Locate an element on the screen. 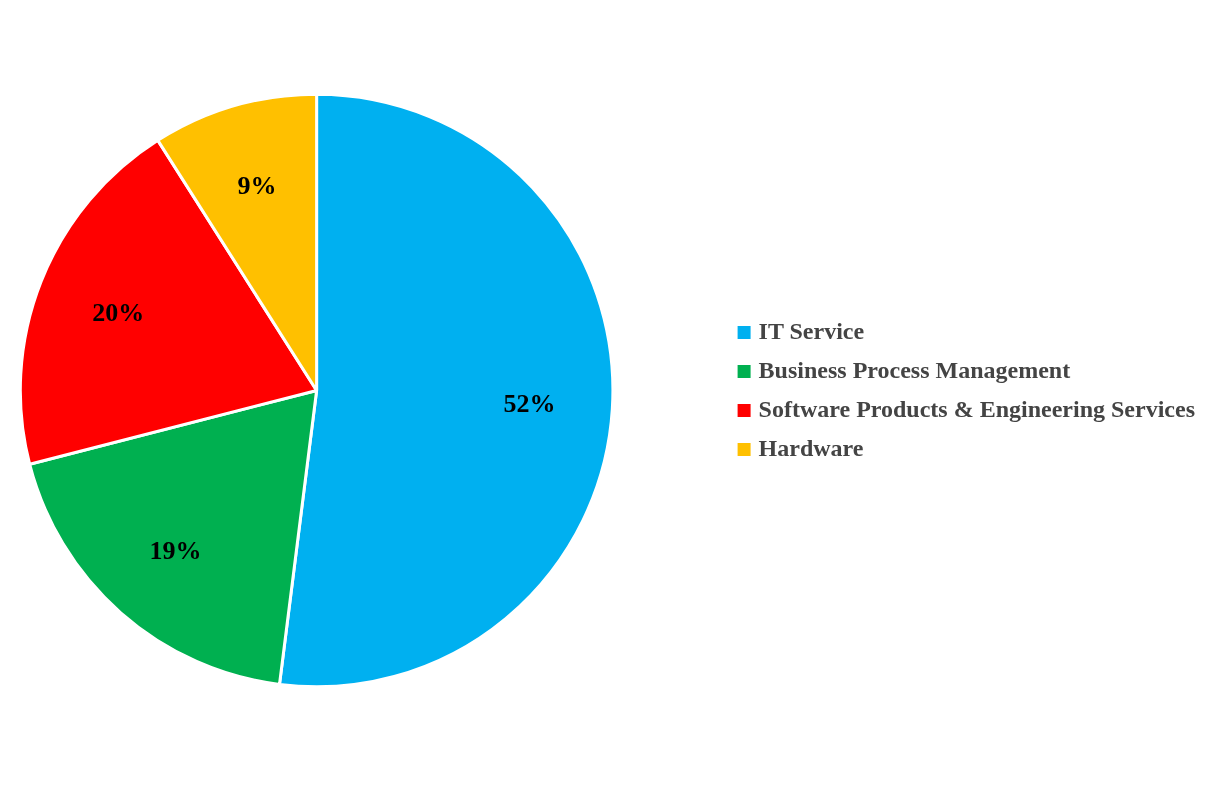 This screenshot has height=786, width=1219. data-label: 52% is located at coordinates (529, 404).